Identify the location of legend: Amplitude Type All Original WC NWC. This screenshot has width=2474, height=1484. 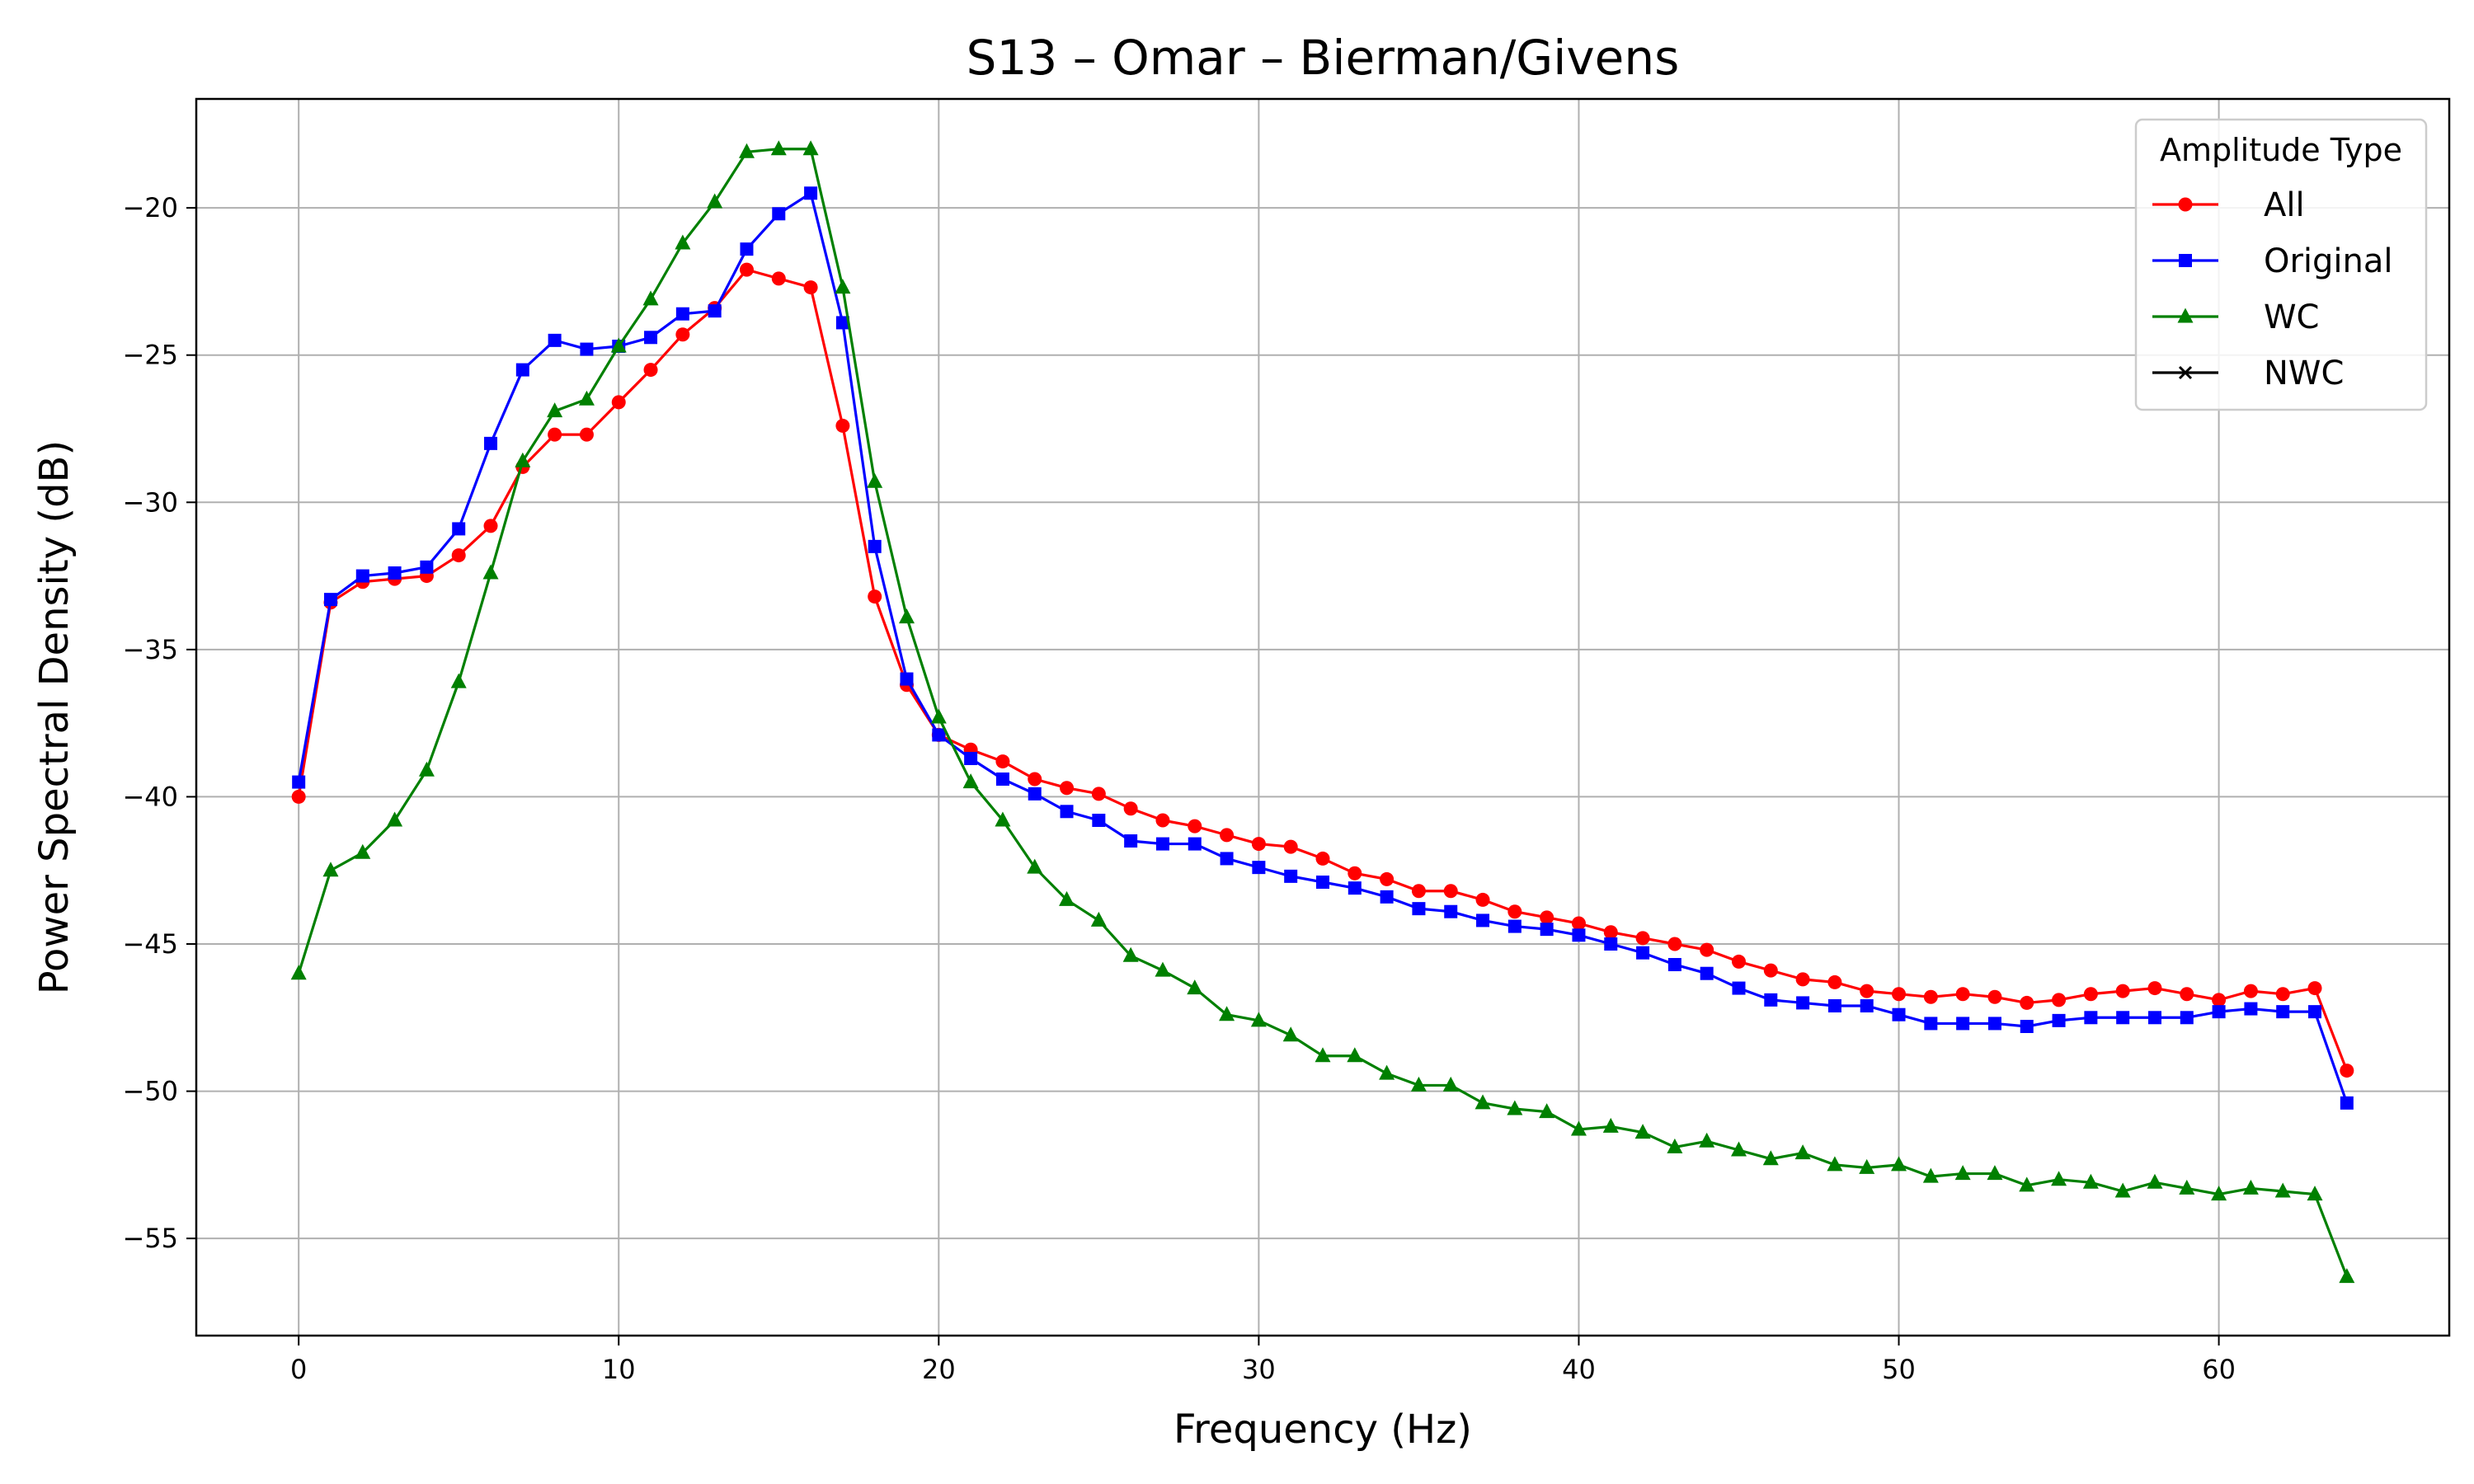
(2281, 264).